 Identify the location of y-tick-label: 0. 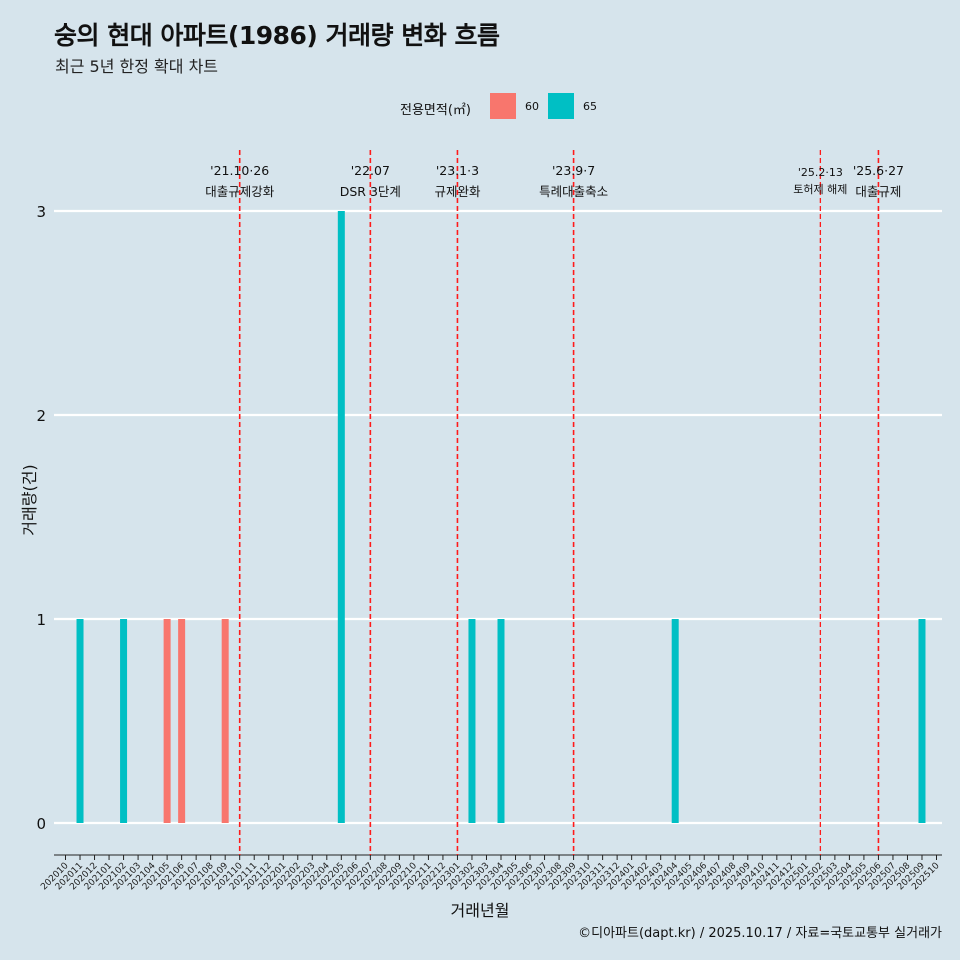
(41, 824).